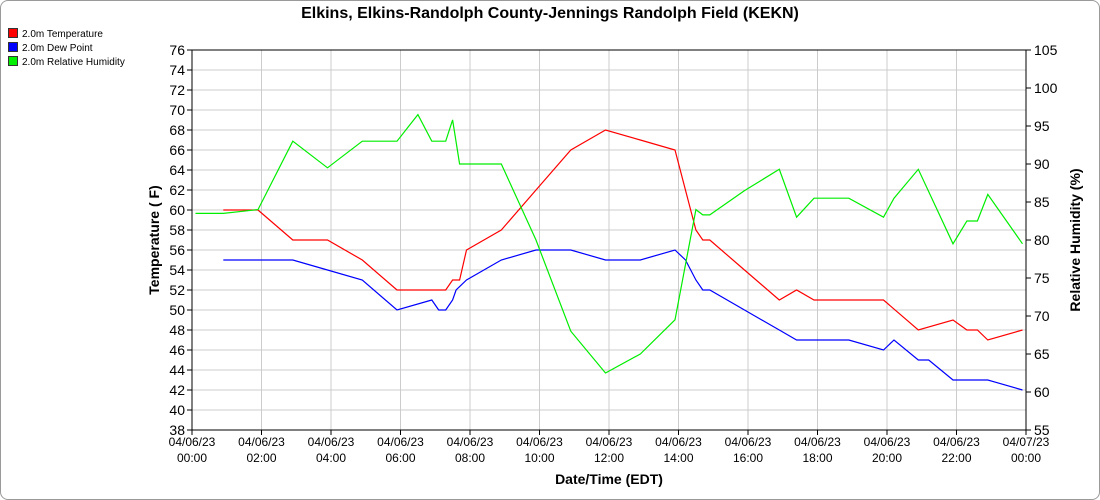  What do you see at coordinates (1075, 239) in the screenshot?
I see `y2-axis-title: Relative Humidity (%)` at bounding box center [1075, 239].